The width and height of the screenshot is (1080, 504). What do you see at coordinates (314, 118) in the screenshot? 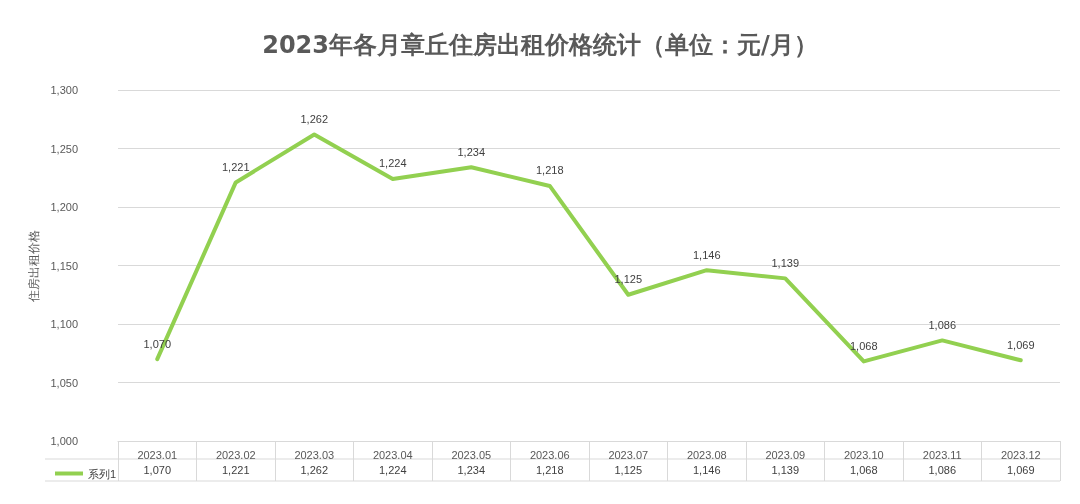
I see `text: 1,262` at bounding box center [314, 118].